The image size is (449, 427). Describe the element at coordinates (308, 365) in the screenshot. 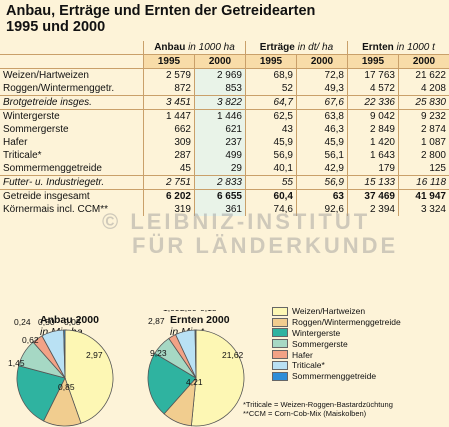

I see `legend-label: Triticale*` at that location.